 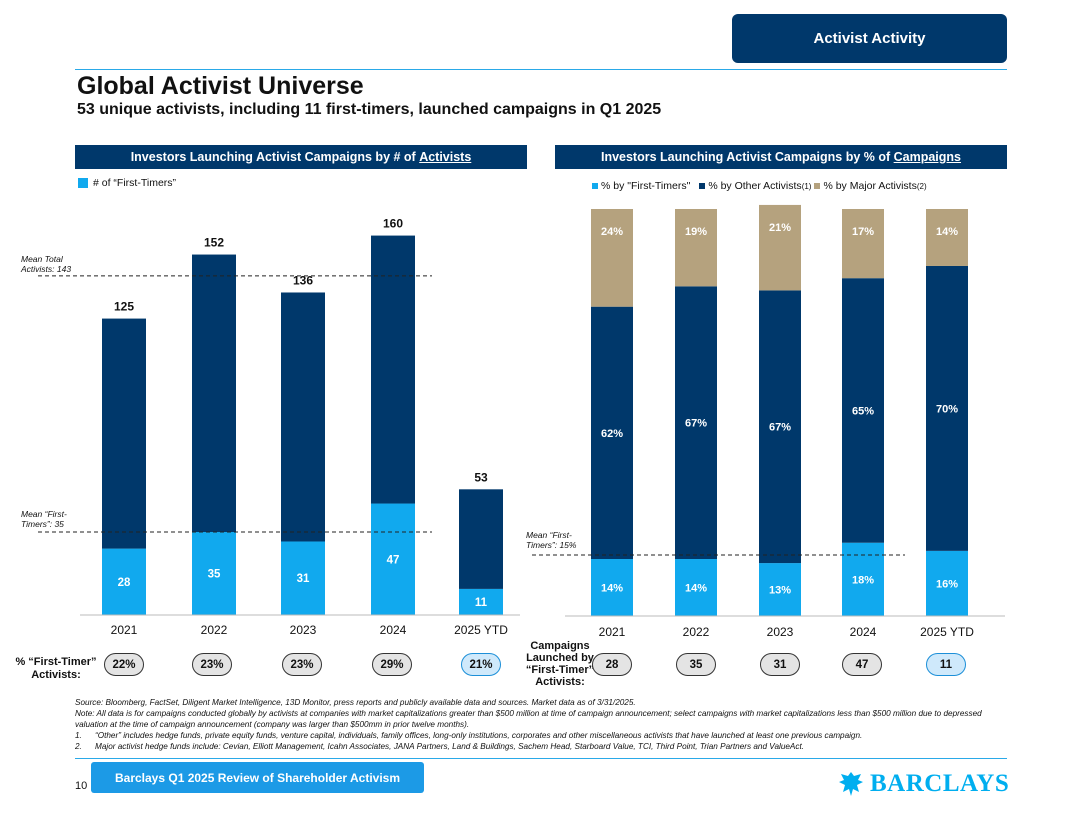 What do you see at coordinates (124, 664) in the screenshot?
I see `first-timer-pct-pill-0: 22%` at bounding box center [124, 664].